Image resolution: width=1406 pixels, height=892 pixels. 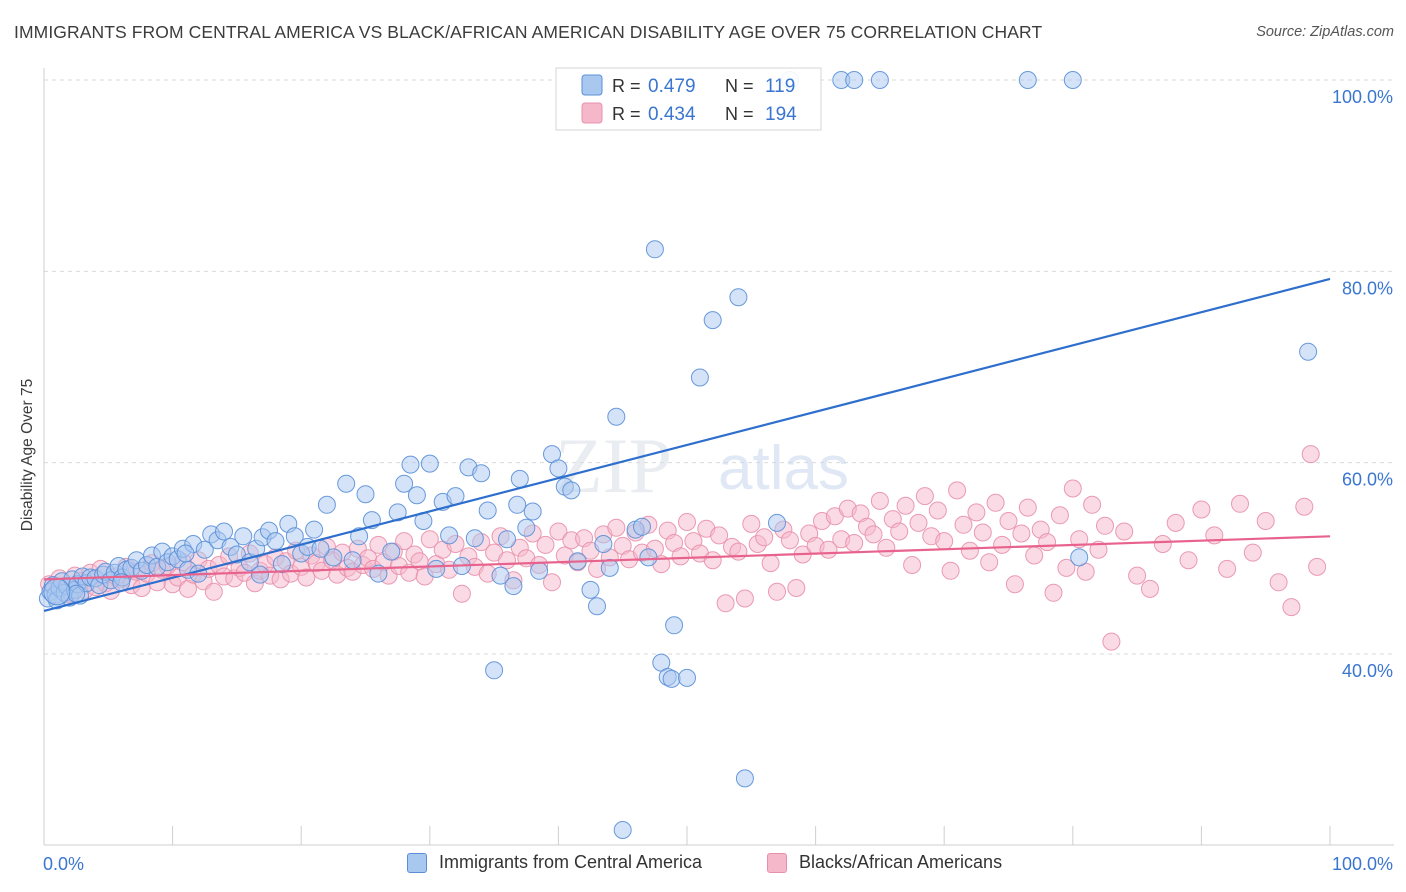 I want to click on legend-label-blue: Immigrants from Central America, so click(x=571, y=862).